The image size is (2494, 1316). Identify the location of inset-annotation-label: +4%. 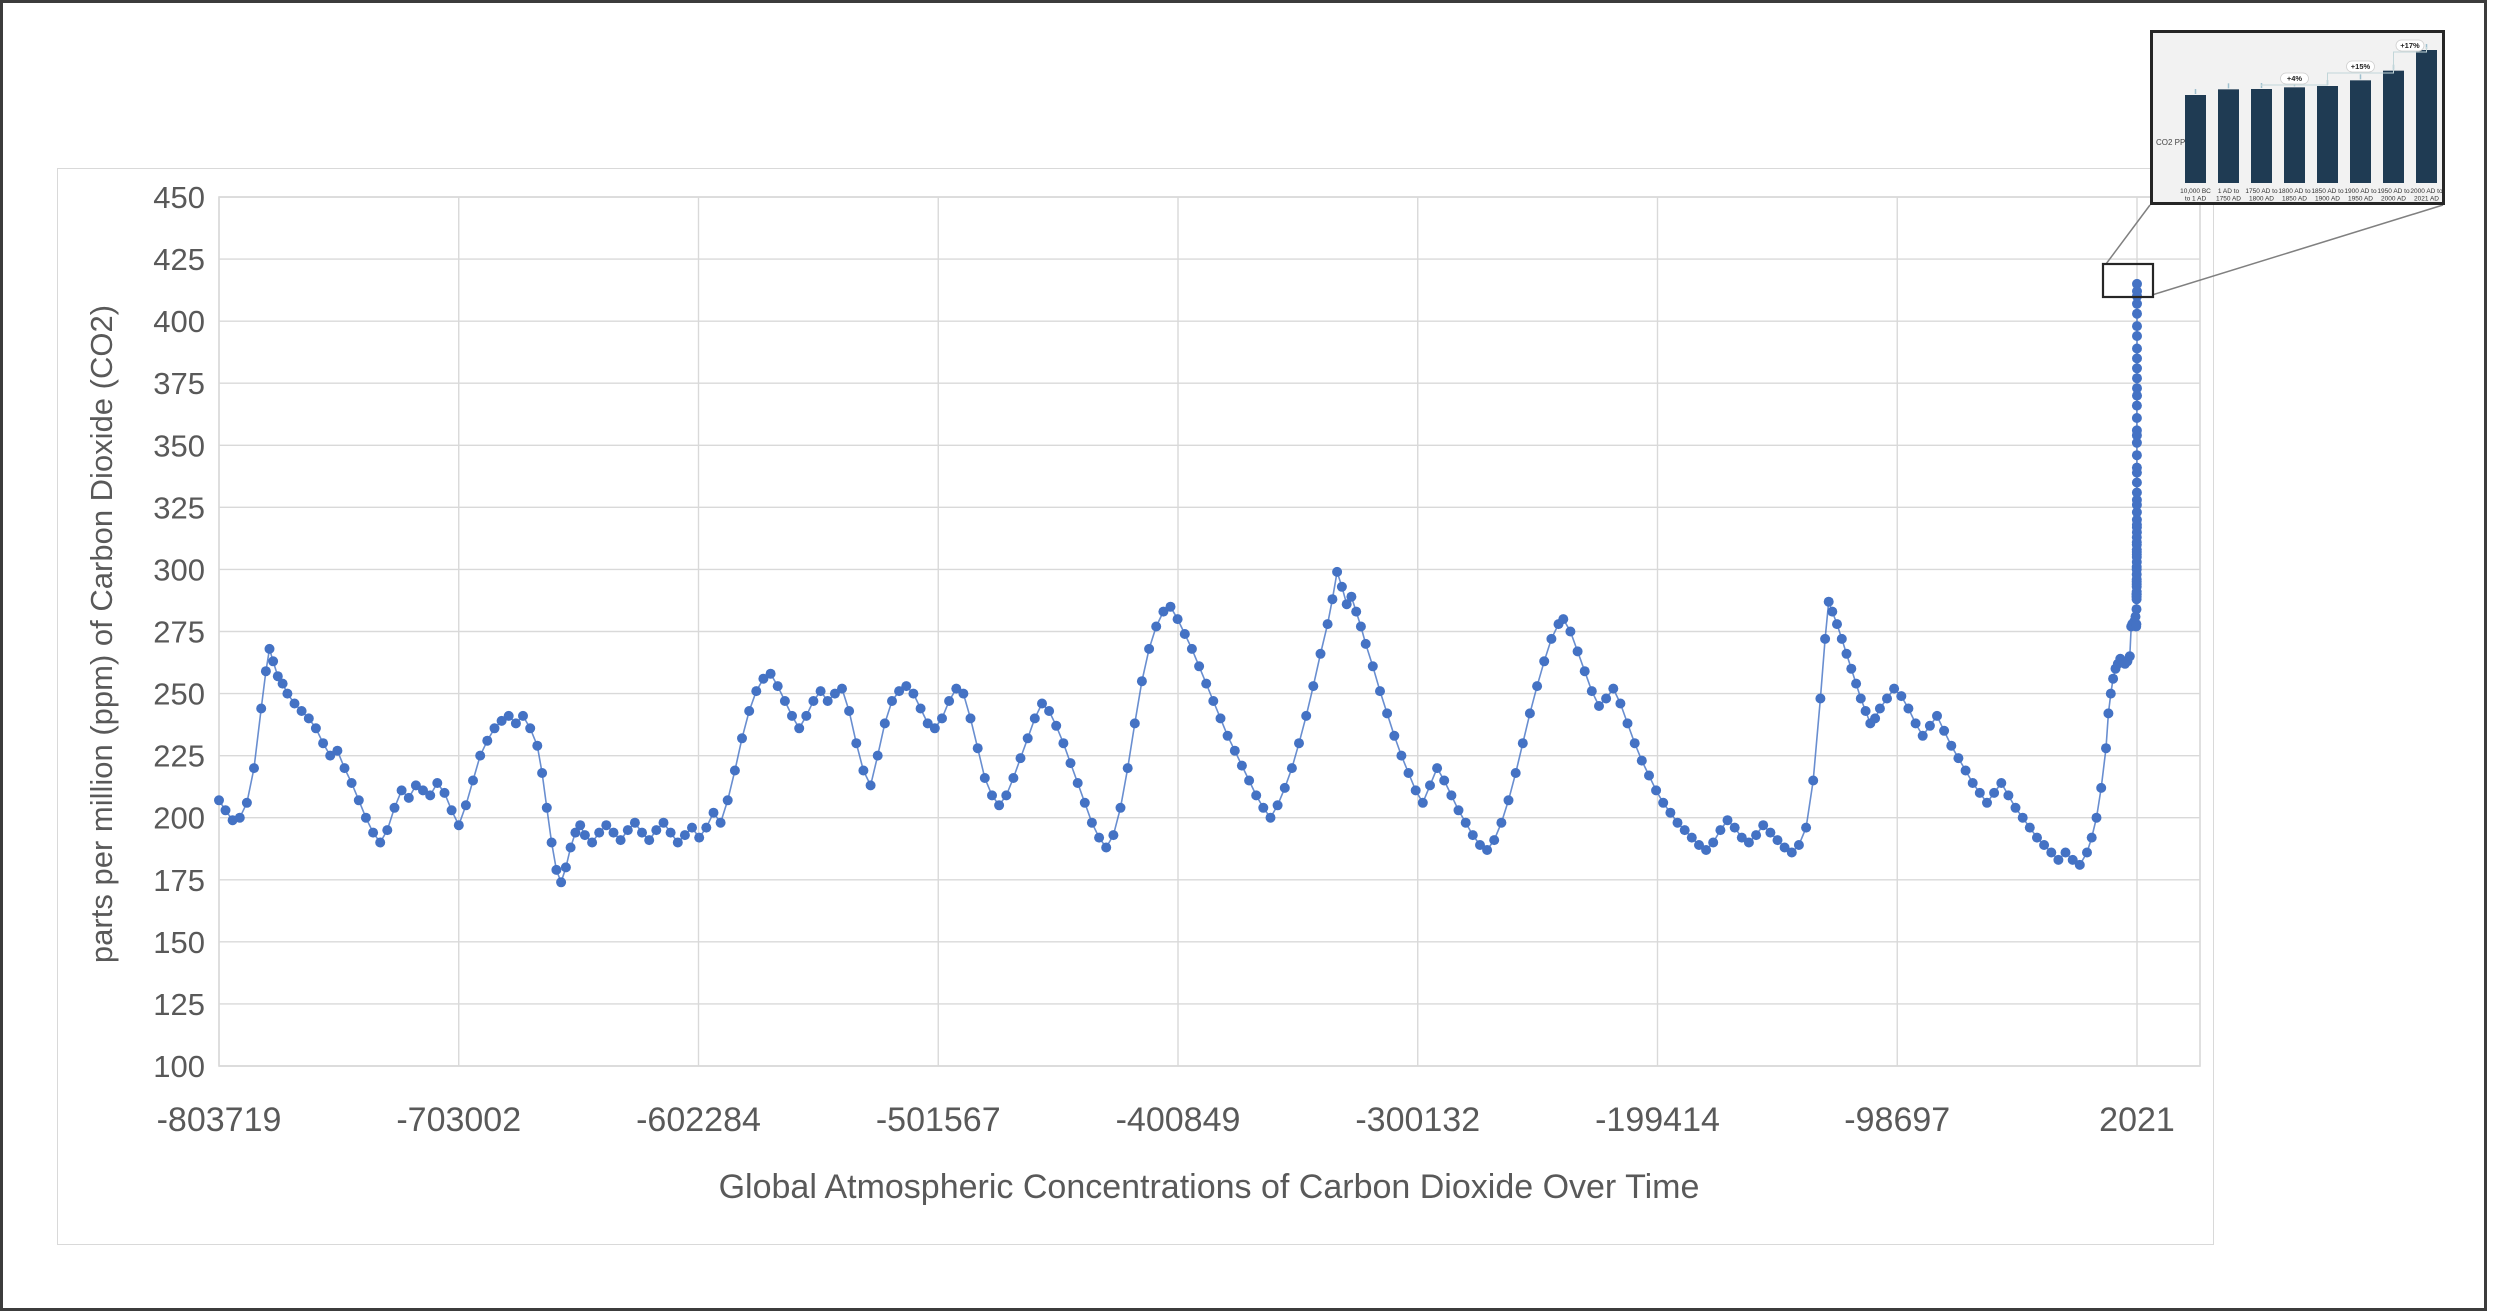
(2295, 78).